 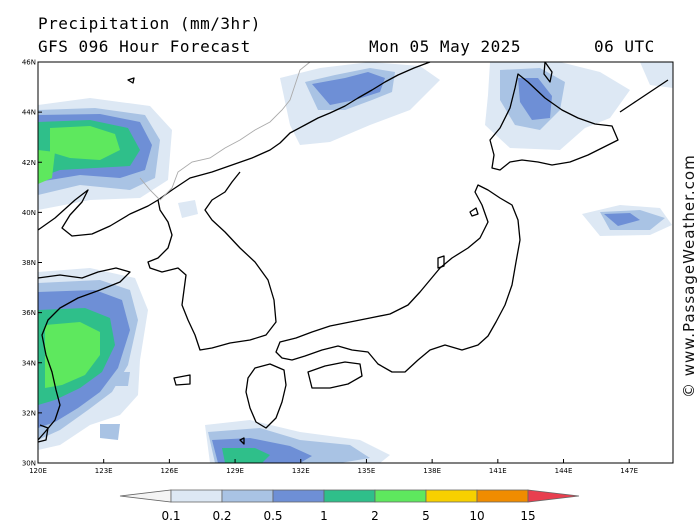 What do you see at coordinates (149, 23) in the screenshot?
I see `map-title: Precipitation (mm/3hr)` at bounding box center [149, 23].